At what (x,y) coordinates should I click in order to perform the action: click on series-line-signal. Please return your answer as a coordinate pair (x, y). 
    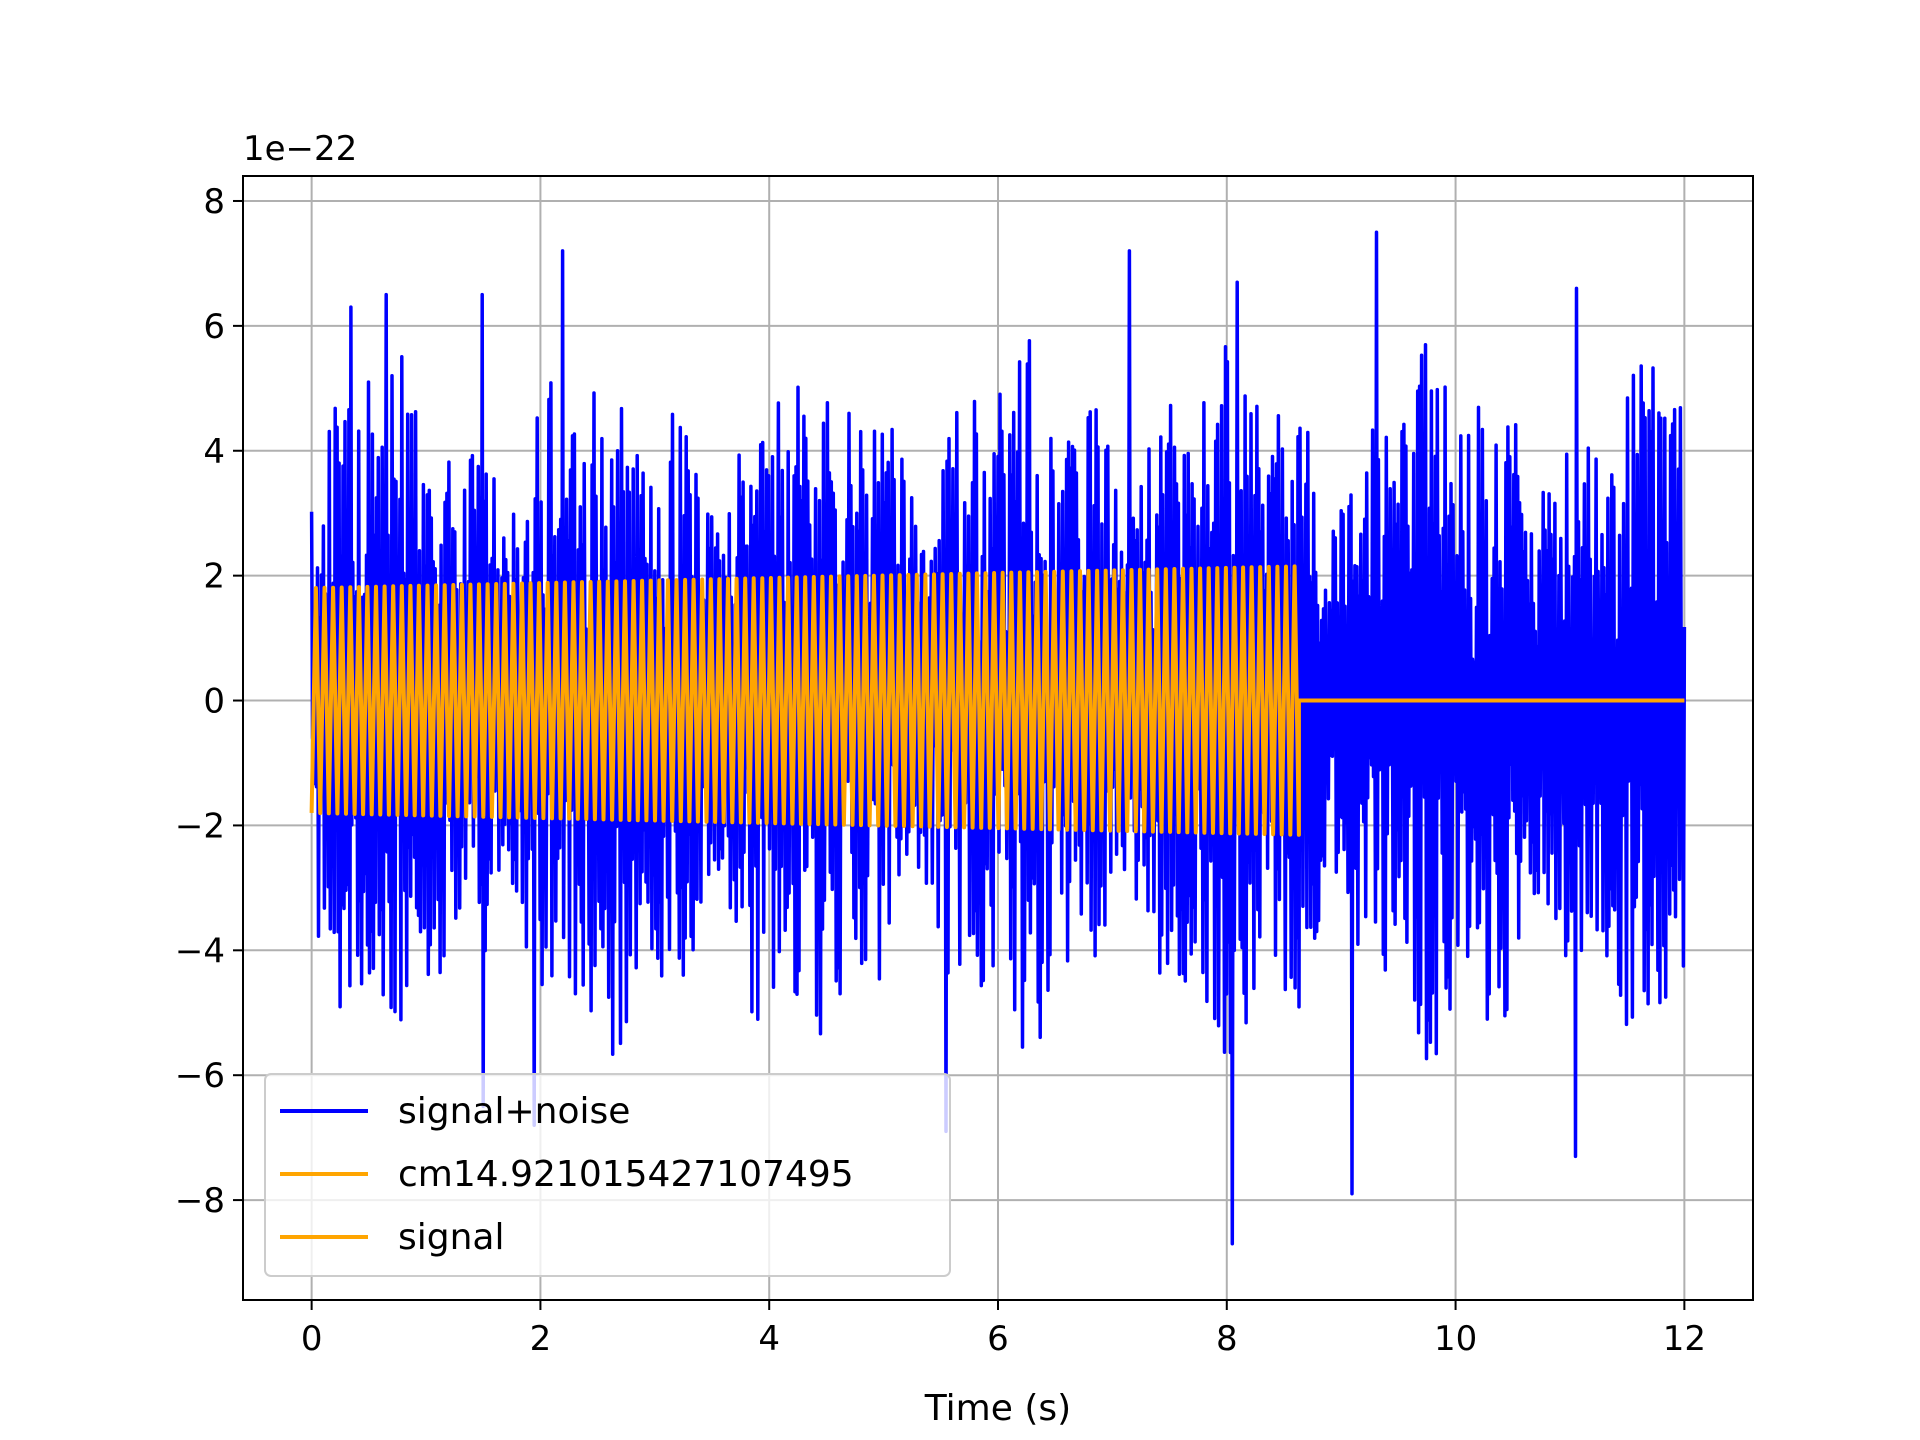
    Looking at the image, I should click on (997, 700).